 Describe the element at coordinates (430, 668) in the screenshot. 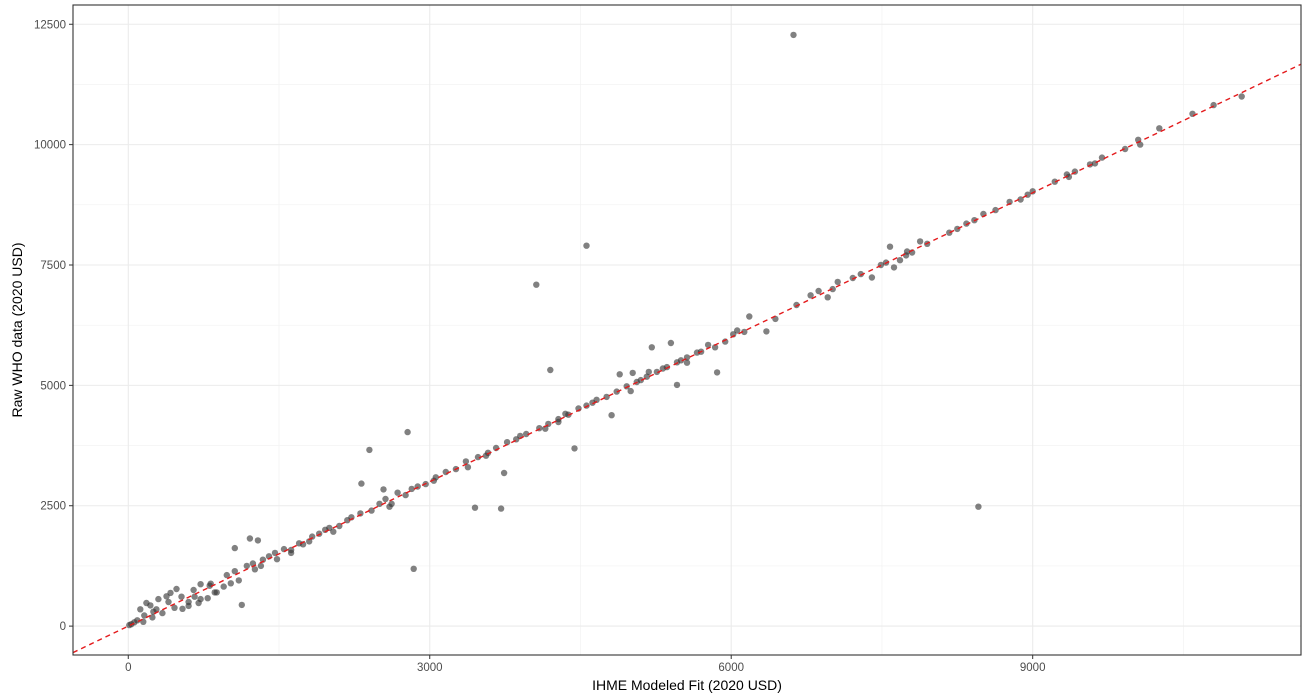

I see `x-tick-label: 3000` at that location.